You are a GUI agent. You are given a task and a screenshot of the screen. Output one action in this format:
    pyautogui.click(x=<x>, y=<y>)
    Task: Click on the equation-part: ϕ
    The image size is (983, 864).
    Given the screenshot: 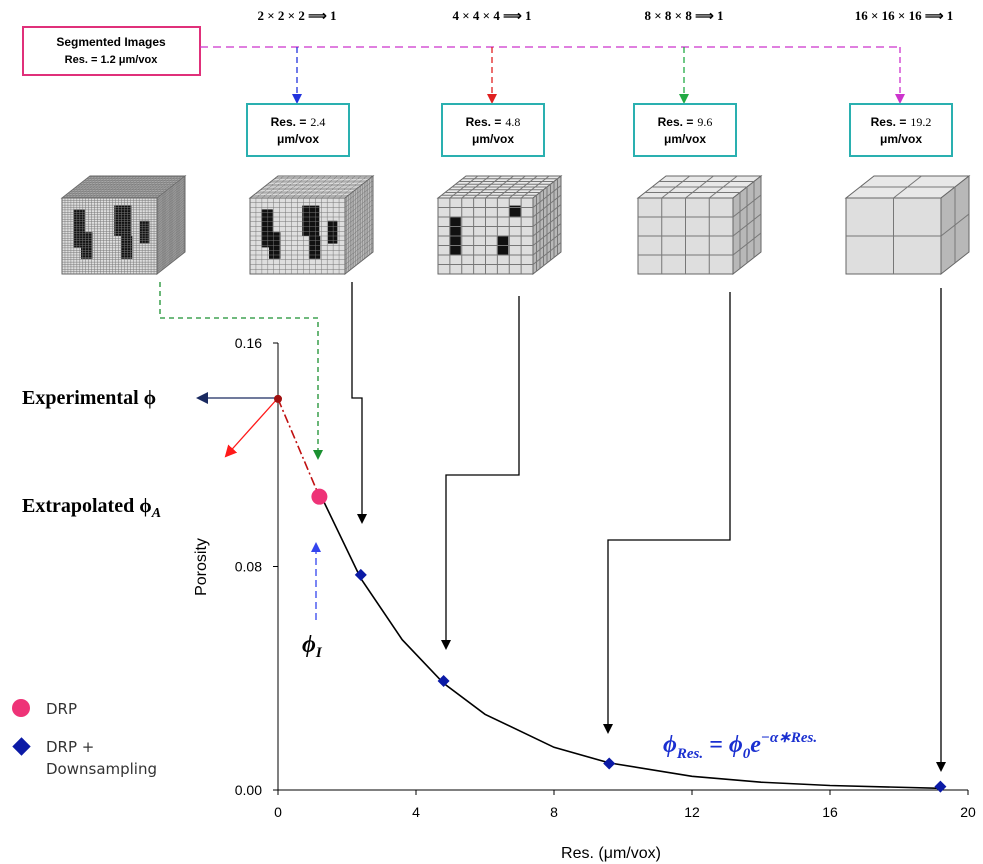 What is the action you would take?
    pyautogui.click(x=670, y=745)
    